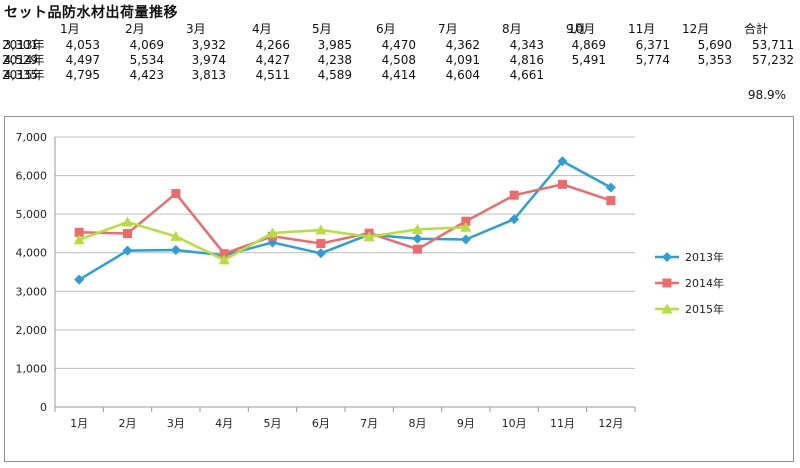 The image size is (800, 468). I want to click on table-header: 4月, so click(262, 29).